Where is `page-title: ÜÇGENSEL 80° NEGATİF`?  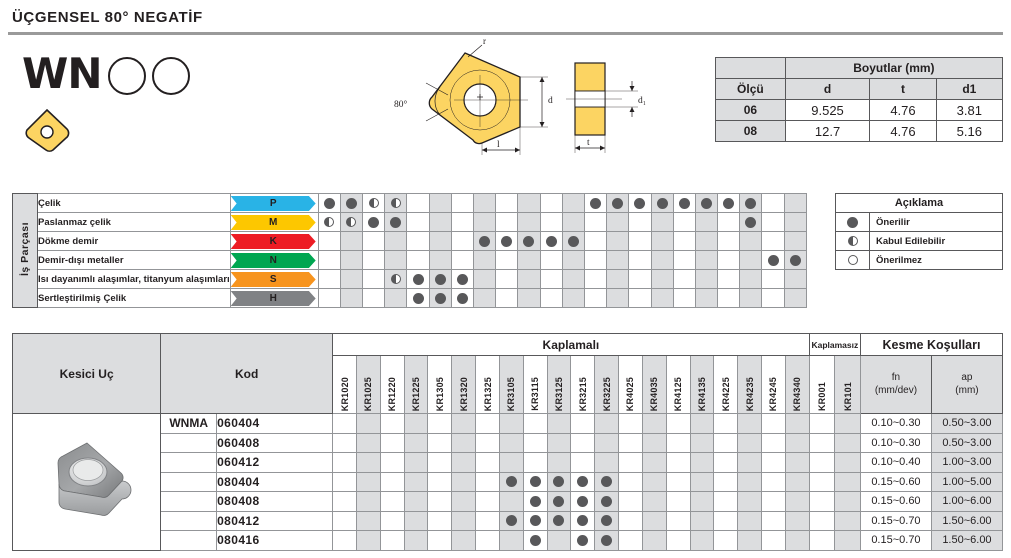
page-title: ÜÇGENSEL 80° NEGATİF is located at coordinates (107, 17).